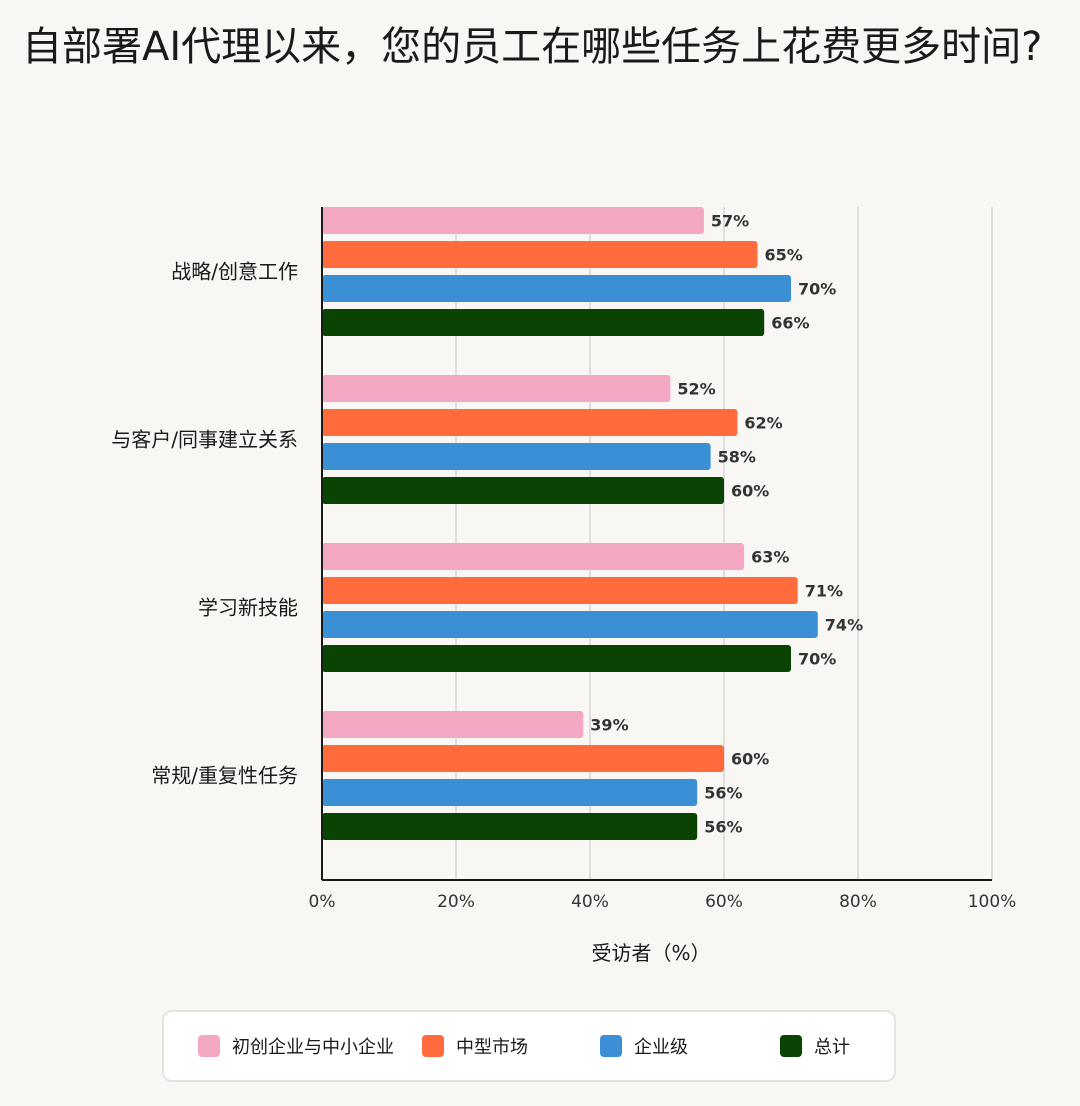 The height and width of the screenshot is (1106, 1080). Describe the element at coordinates (204, 440) in the screenshot. I see `category-label: 与客户/同事建立关系` at that location.